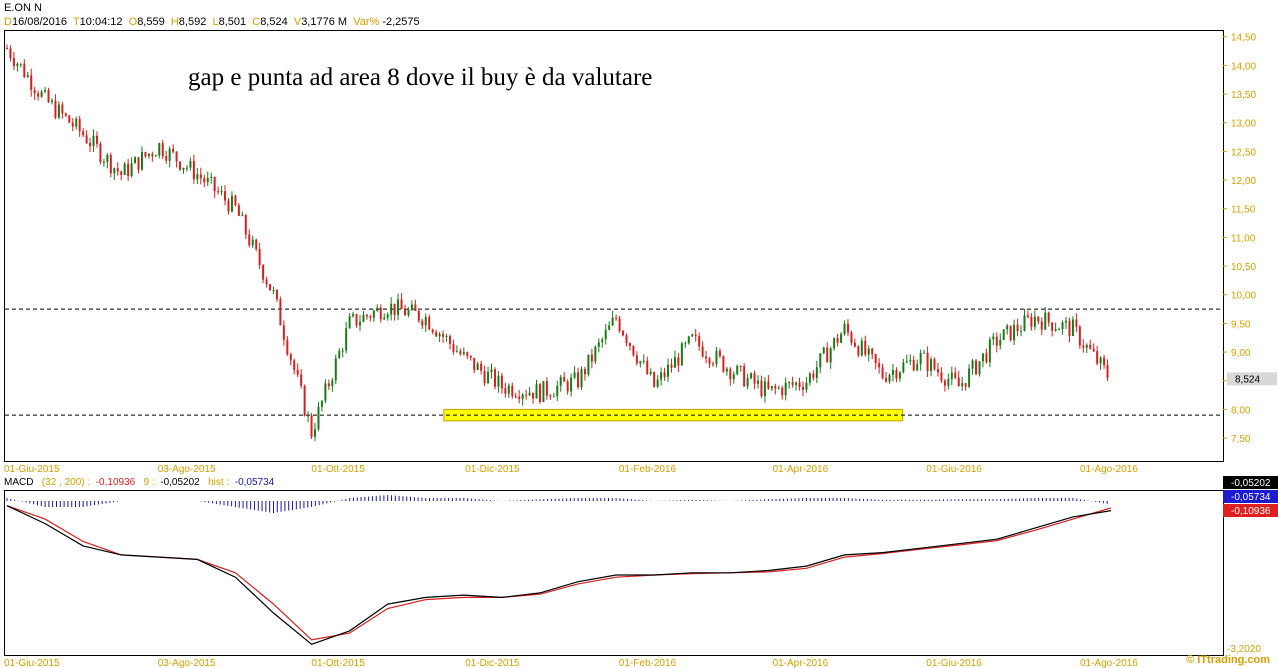 Image resolution: width=1278 pixels, height=668 pixels. Describe the element at coordinates (101, 22) in the screenshot. I see `time-value: 10:04:12` at that location.